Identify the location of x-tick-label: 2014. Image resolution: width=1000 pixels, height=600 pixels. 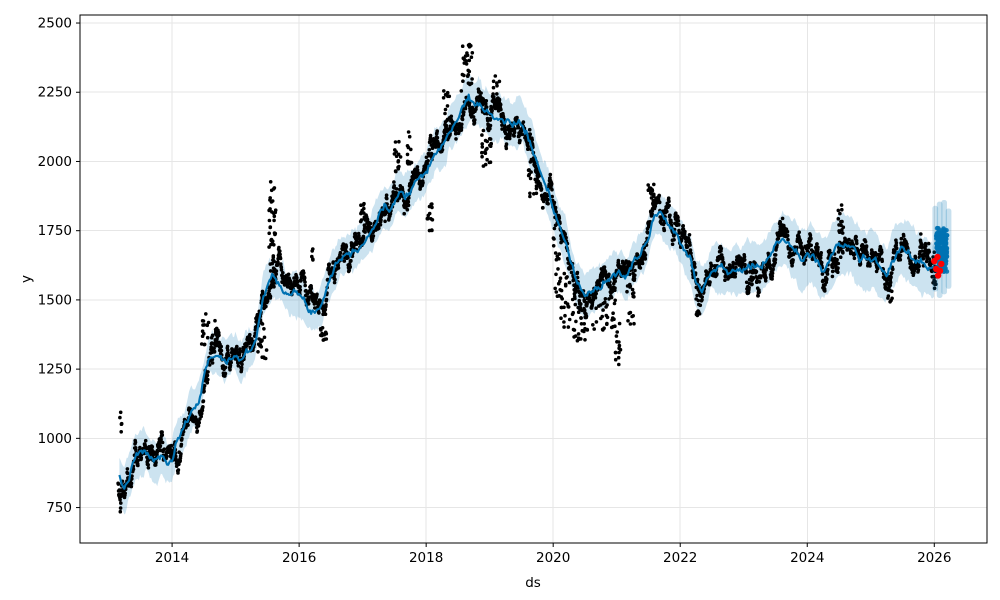
(172, 558).